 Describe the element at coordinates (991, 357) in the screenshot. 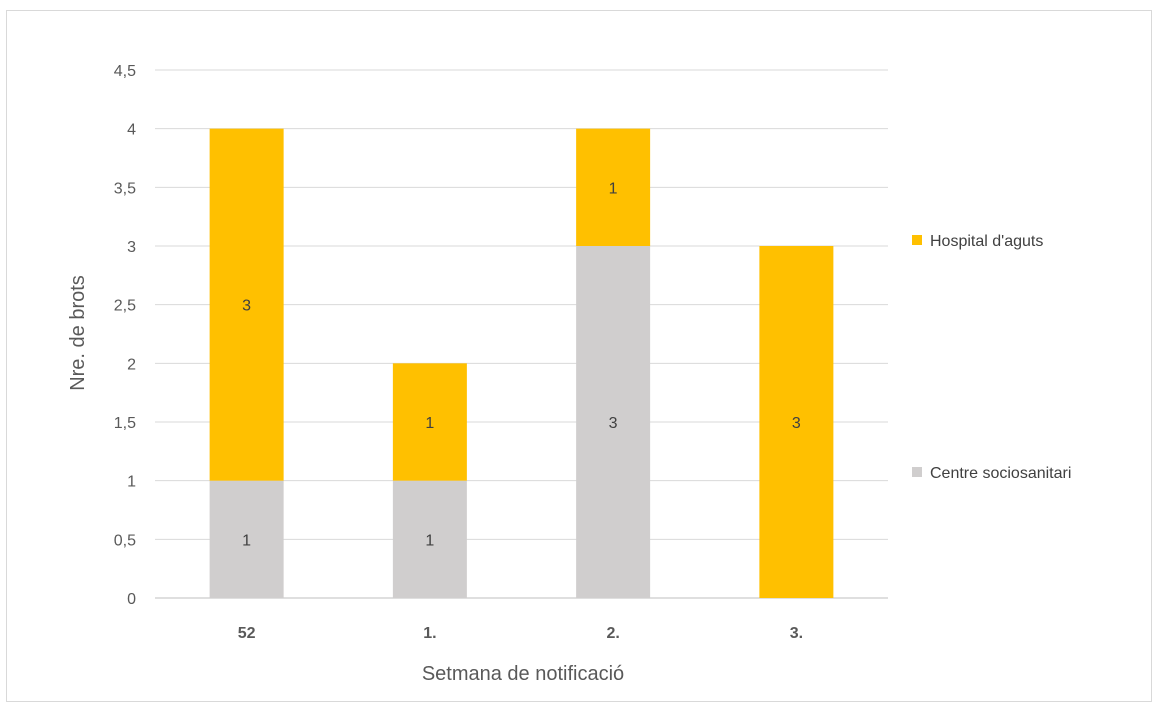

I see `legend: Hospital d'aguts Centre sociosanitari` at that location.